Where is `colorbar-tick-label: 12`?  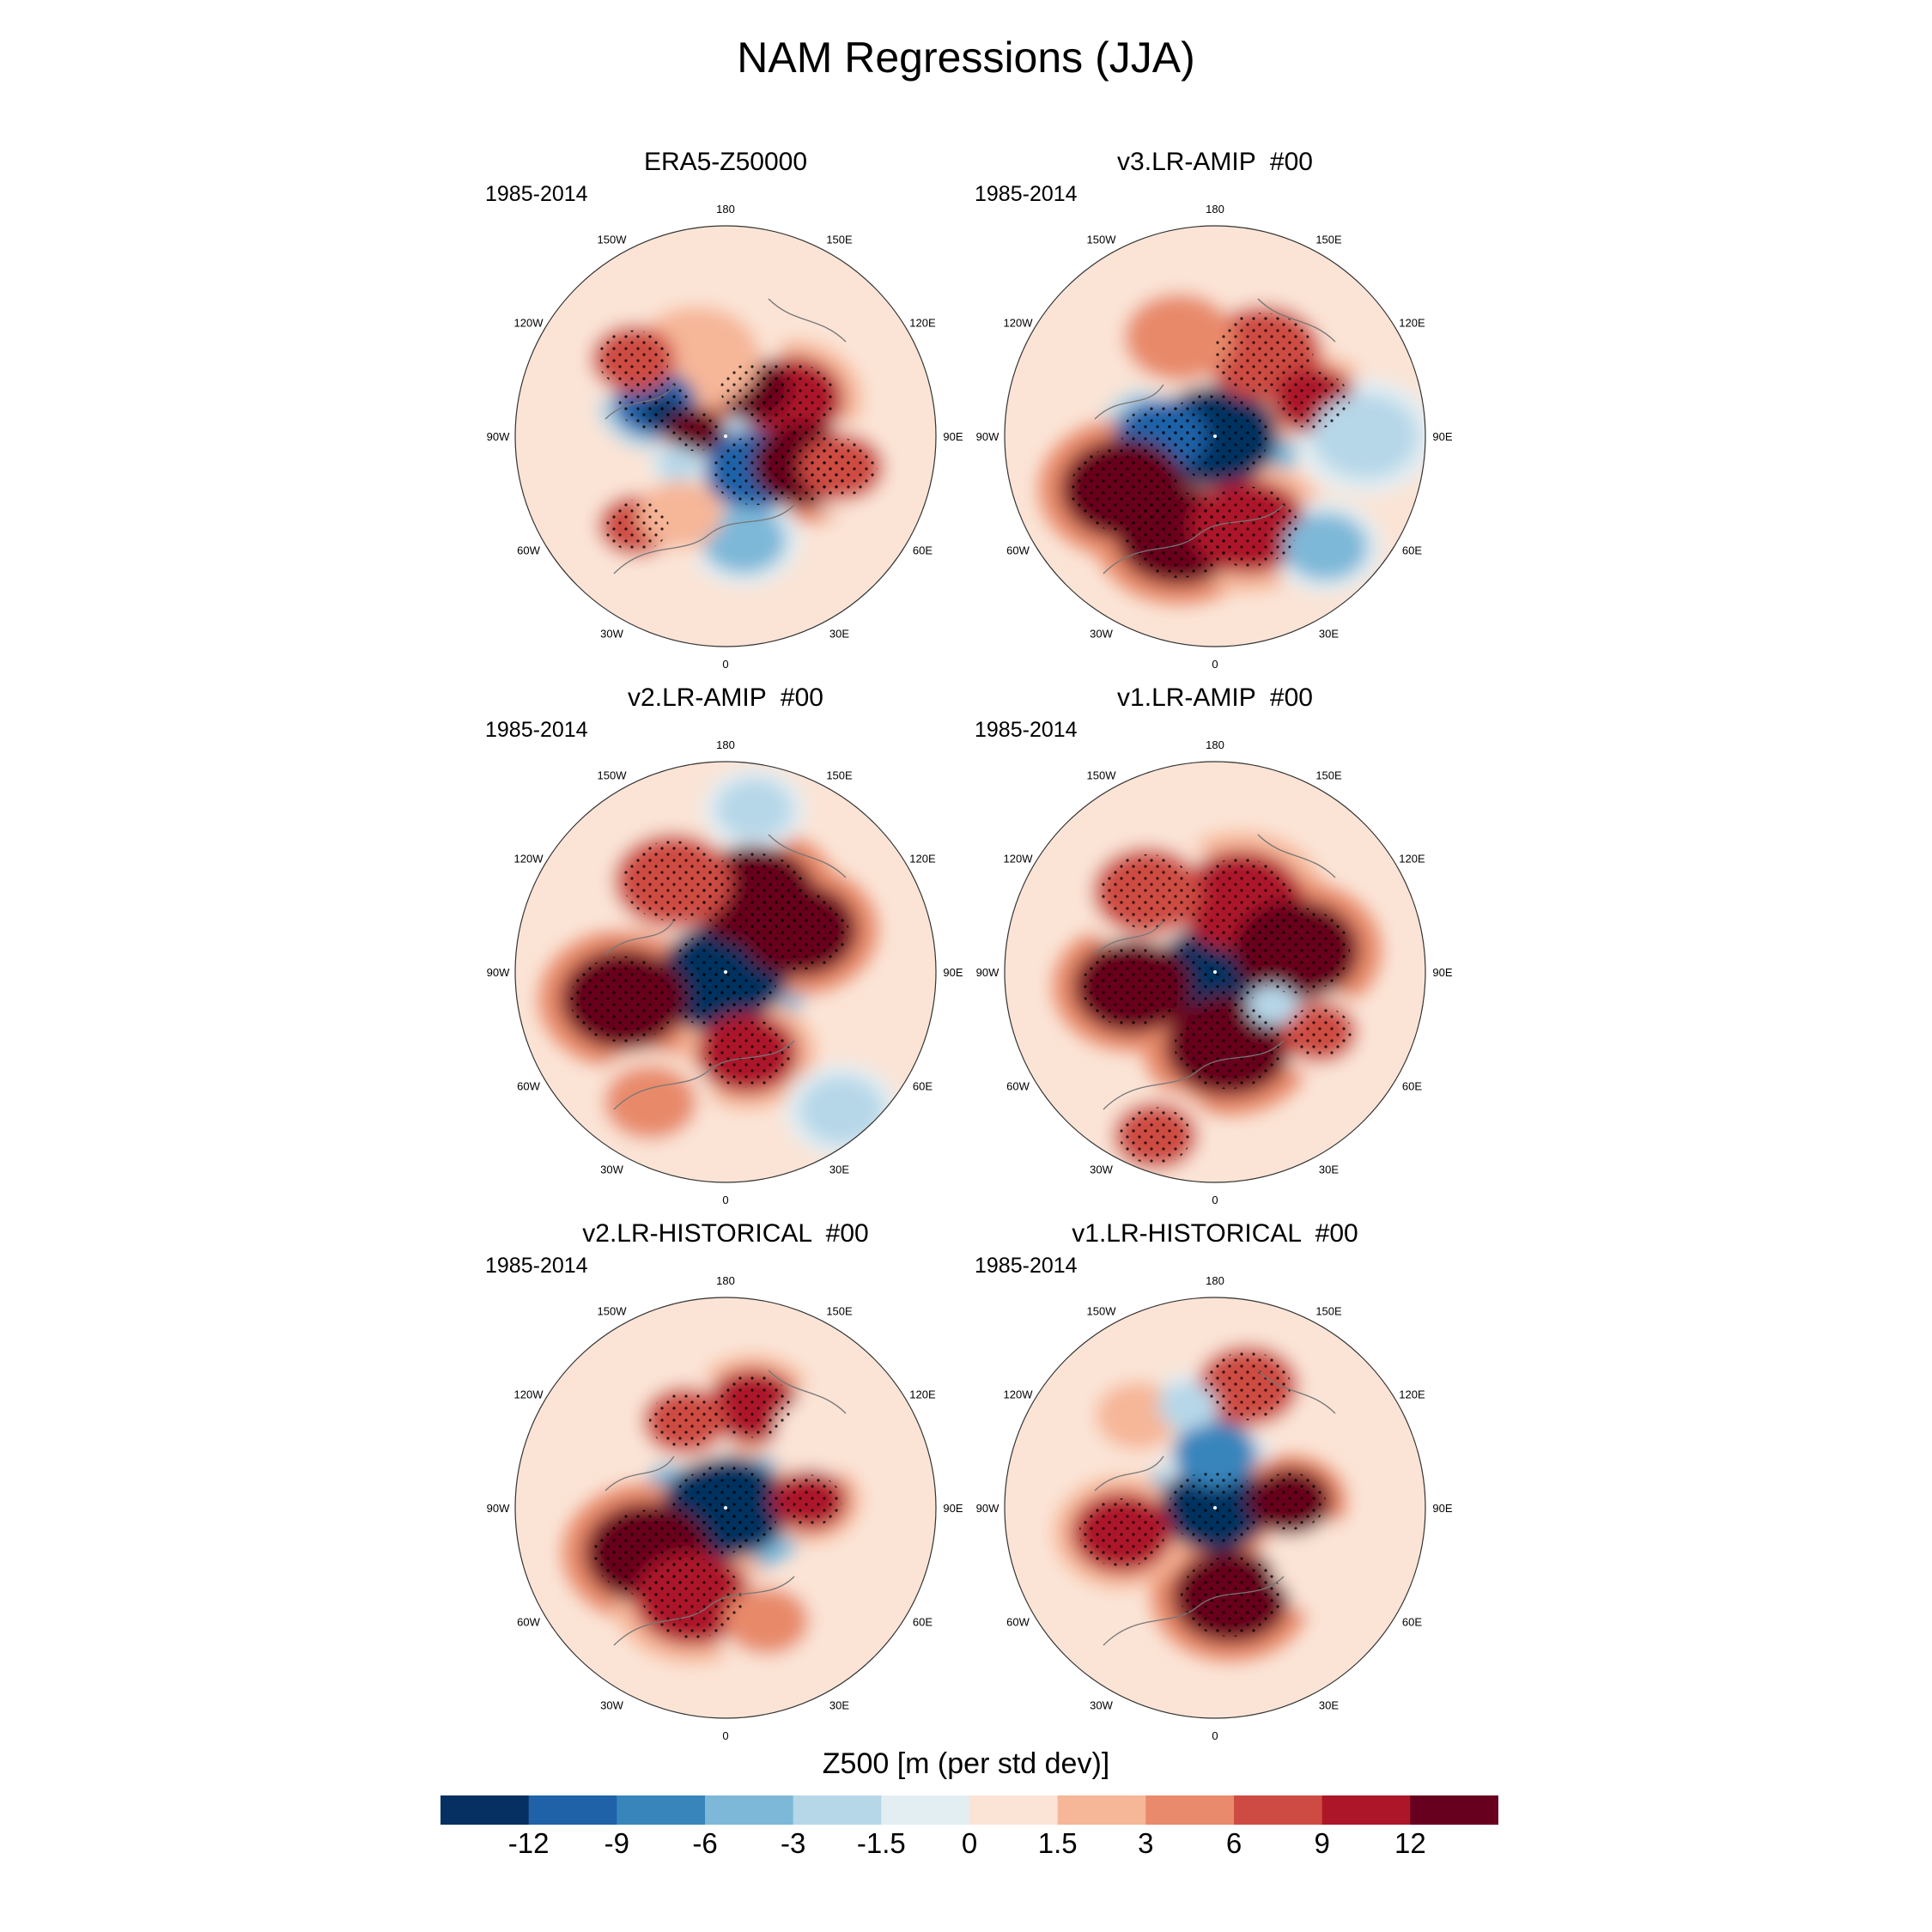
colorbar-tick-label: 12 is located at coordinates (1410, 1843).